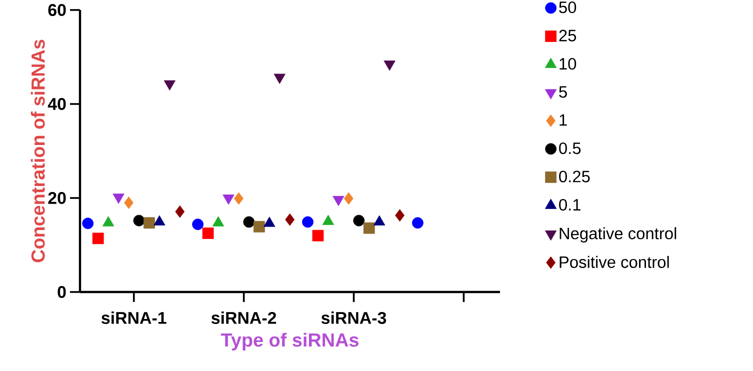 This screenshot has width=753, height=371. What do you see at coordinates (134, 318) in the screenshot?
I see `x-tick-label: siRNA-1` at bounding box center [134, 318].